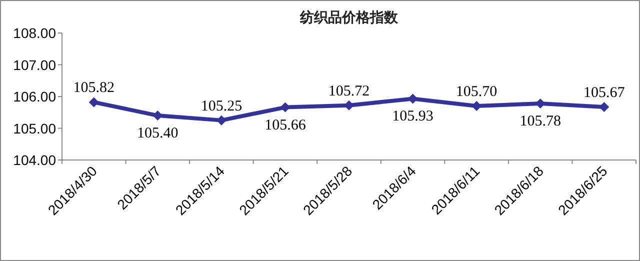 The width and height of the screenshot is (640, 261). Describe the element at coordinates (34, 128) in the screenshot. I see `y-tick-label: 105.00` at that location.